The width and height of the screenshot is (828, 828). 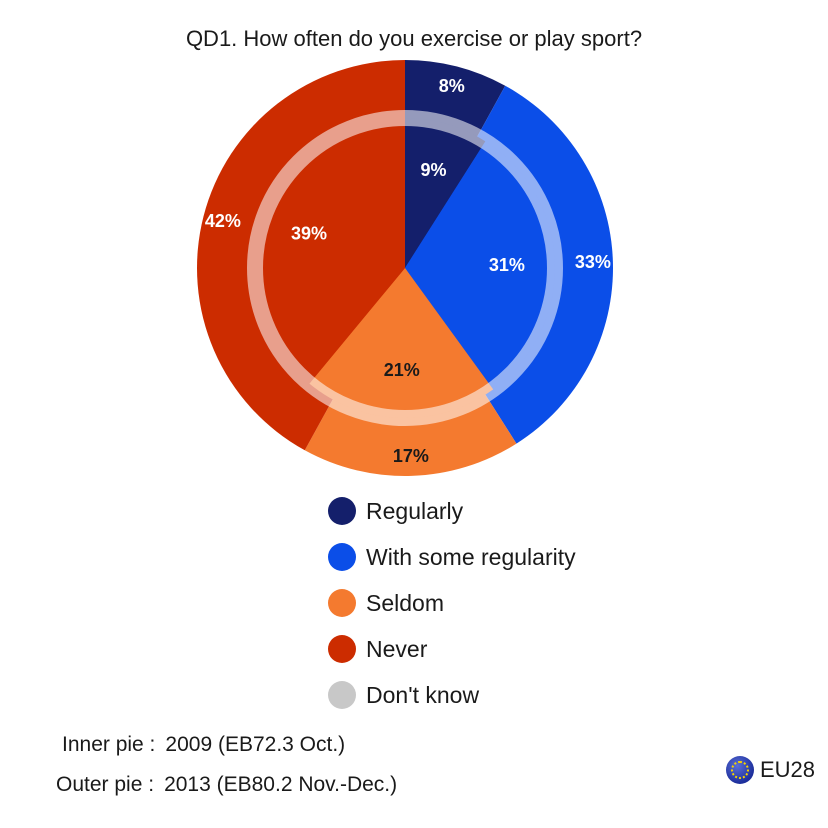 I want to click on legend-item-never: Never, so click(x=452, y=649).